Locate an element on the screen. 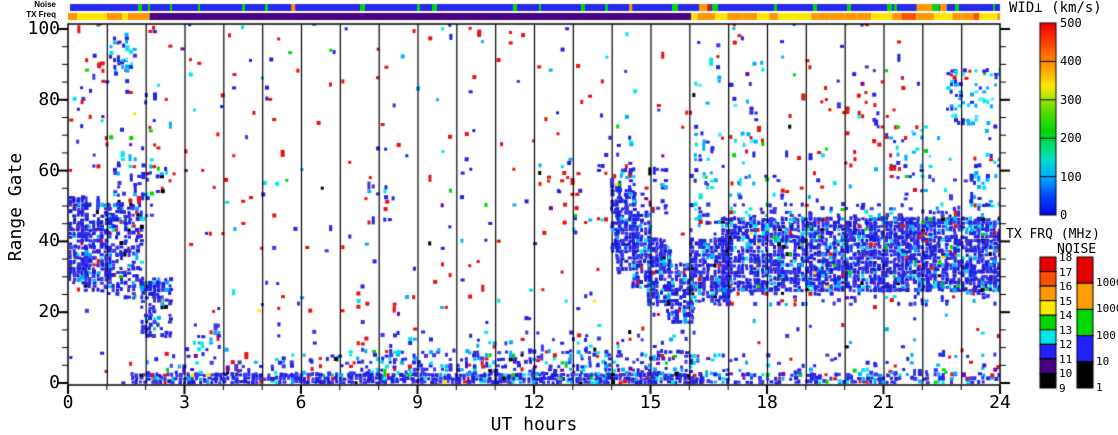  wid-tick-label: 300 is located at coordinates (1071, 99).